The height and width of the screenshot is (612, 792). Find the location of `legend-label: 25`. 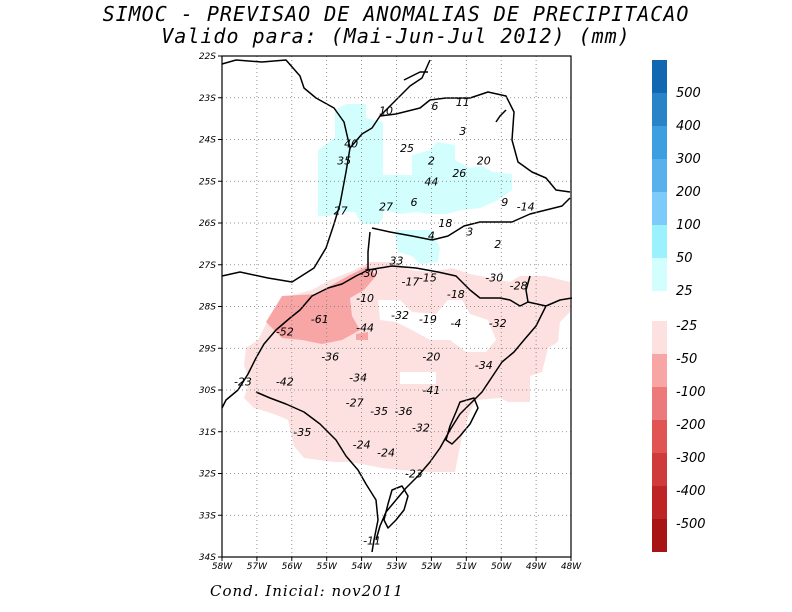

legend-label: 25 is located at coordinates (684, 291).